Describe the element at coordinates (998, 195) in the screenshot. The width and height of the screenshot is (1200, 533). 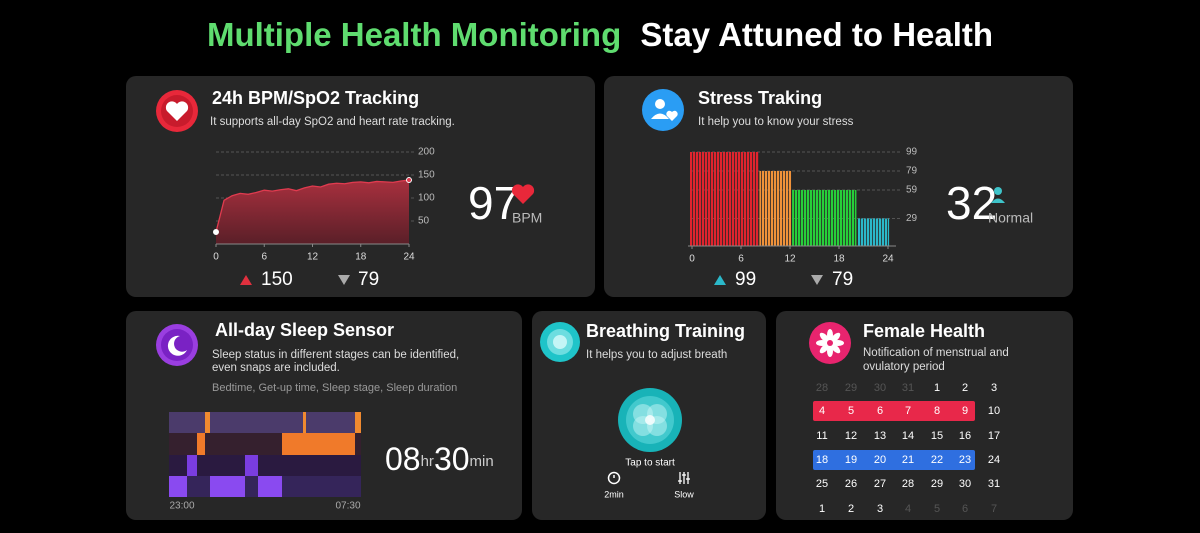
I see `person-glyph` at that location.